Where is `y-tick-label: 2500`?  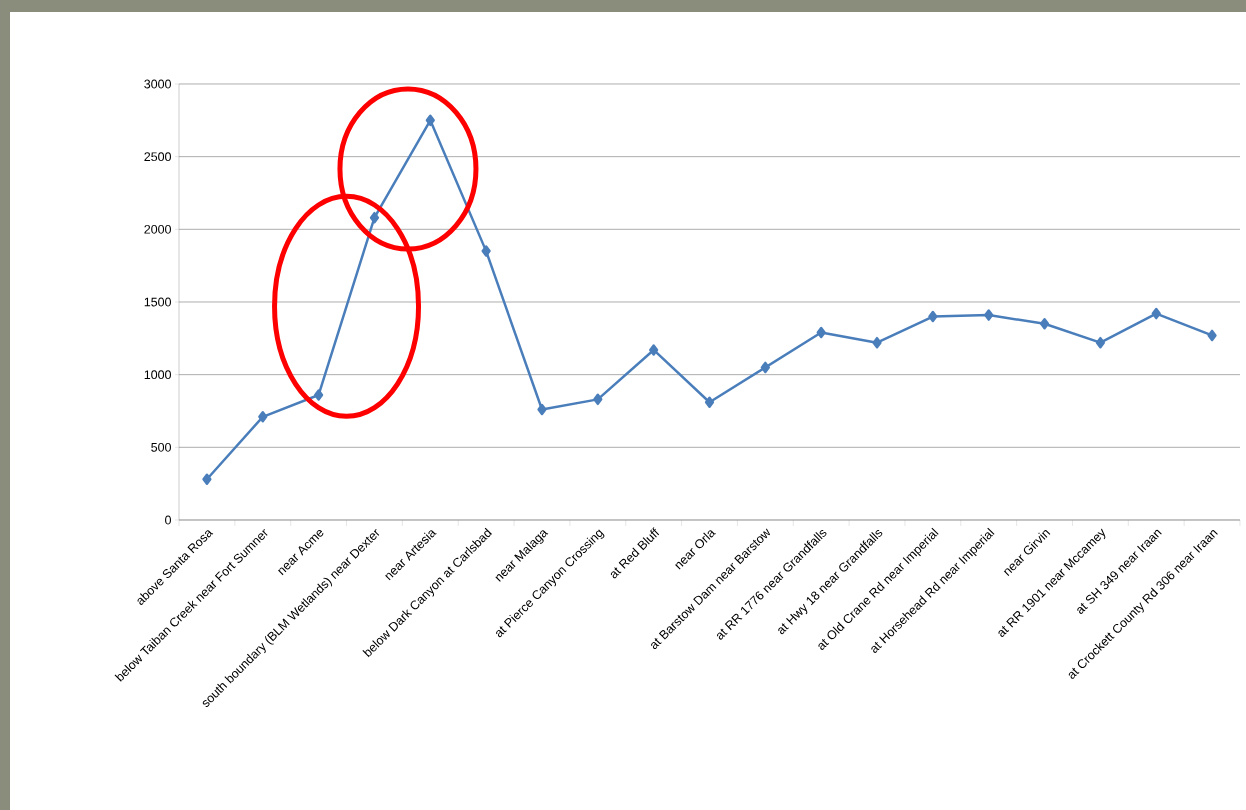 y-tick-label: 2500 is located at coordinates (157, 157).